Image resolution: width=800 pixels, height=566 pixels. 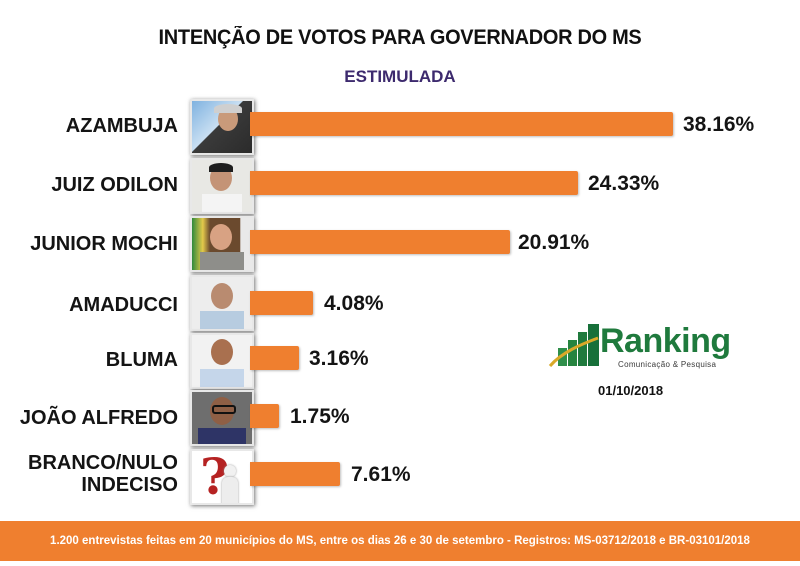 I want to click on candidate-name: AMADUCCI, so click(x=123, y=305).